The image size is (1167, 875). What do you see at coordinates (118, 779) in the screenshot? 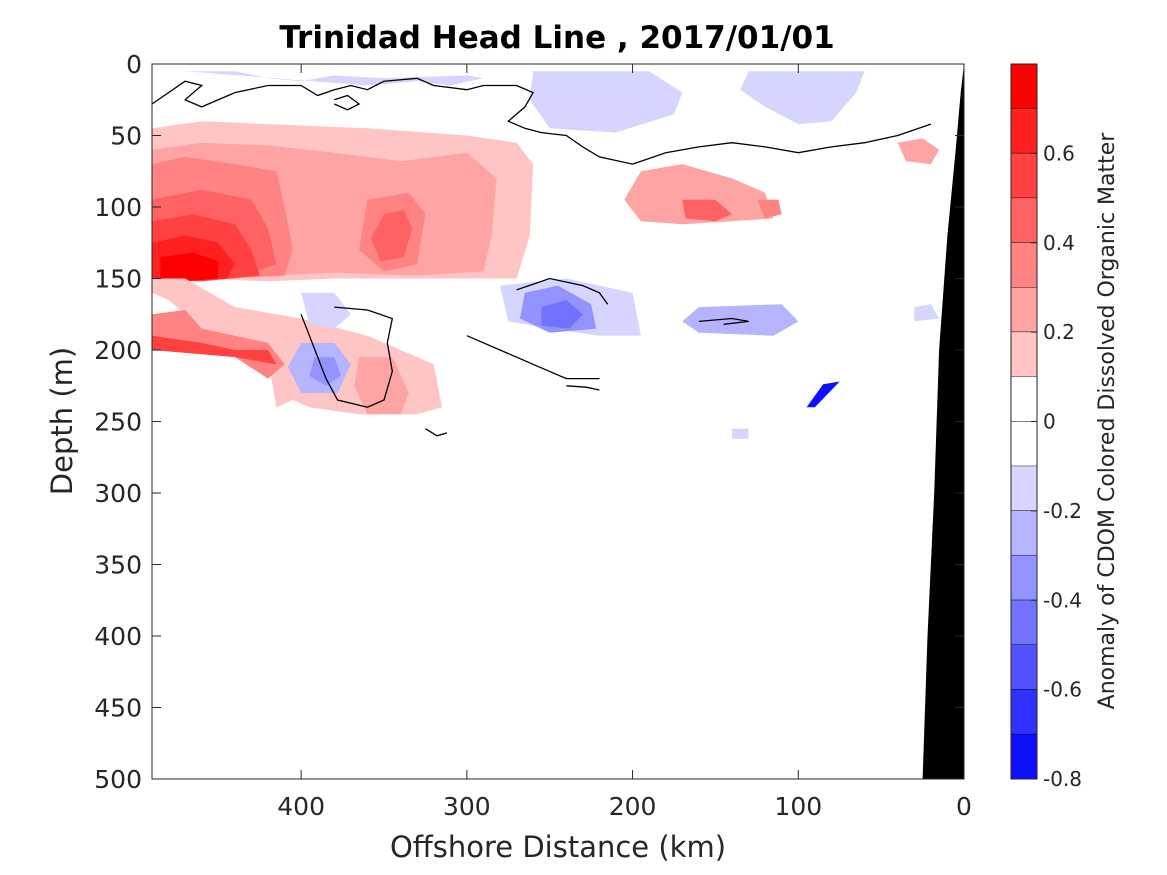
I see `y-tick-label: 500` at bounding box center [118, 779].